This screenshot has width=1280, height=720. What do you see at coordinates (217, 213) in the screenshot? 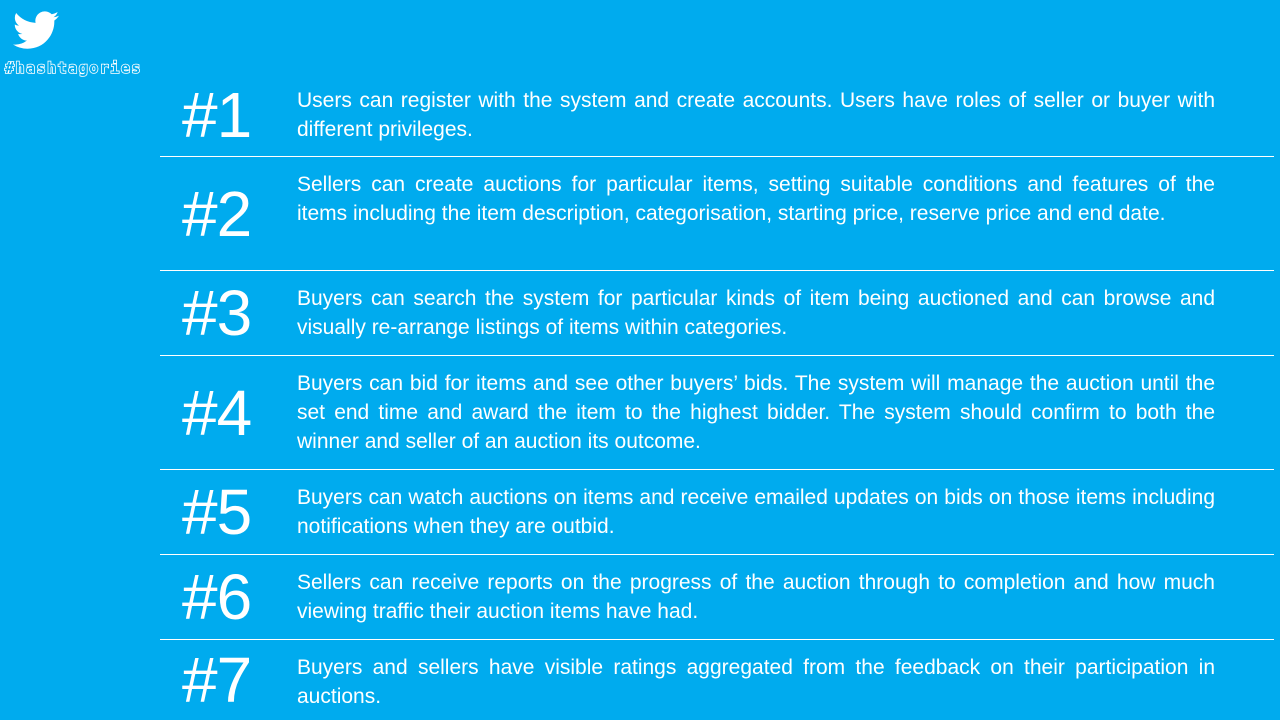
I see `requirement-number: #2` at bounding box center [217, 213].